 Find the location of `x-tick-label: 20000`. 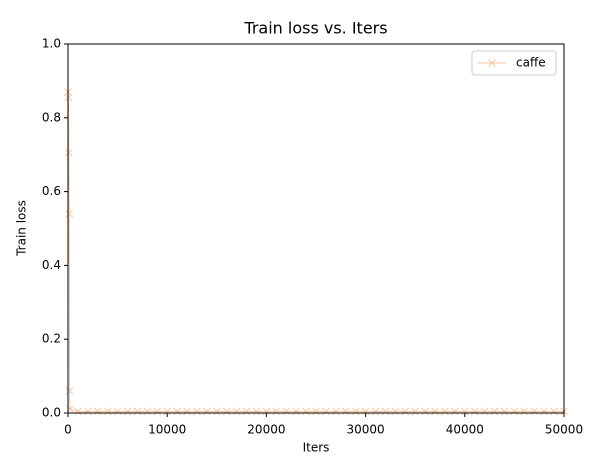

x-tick-label: 20000 is located at coordinates (266, 430).